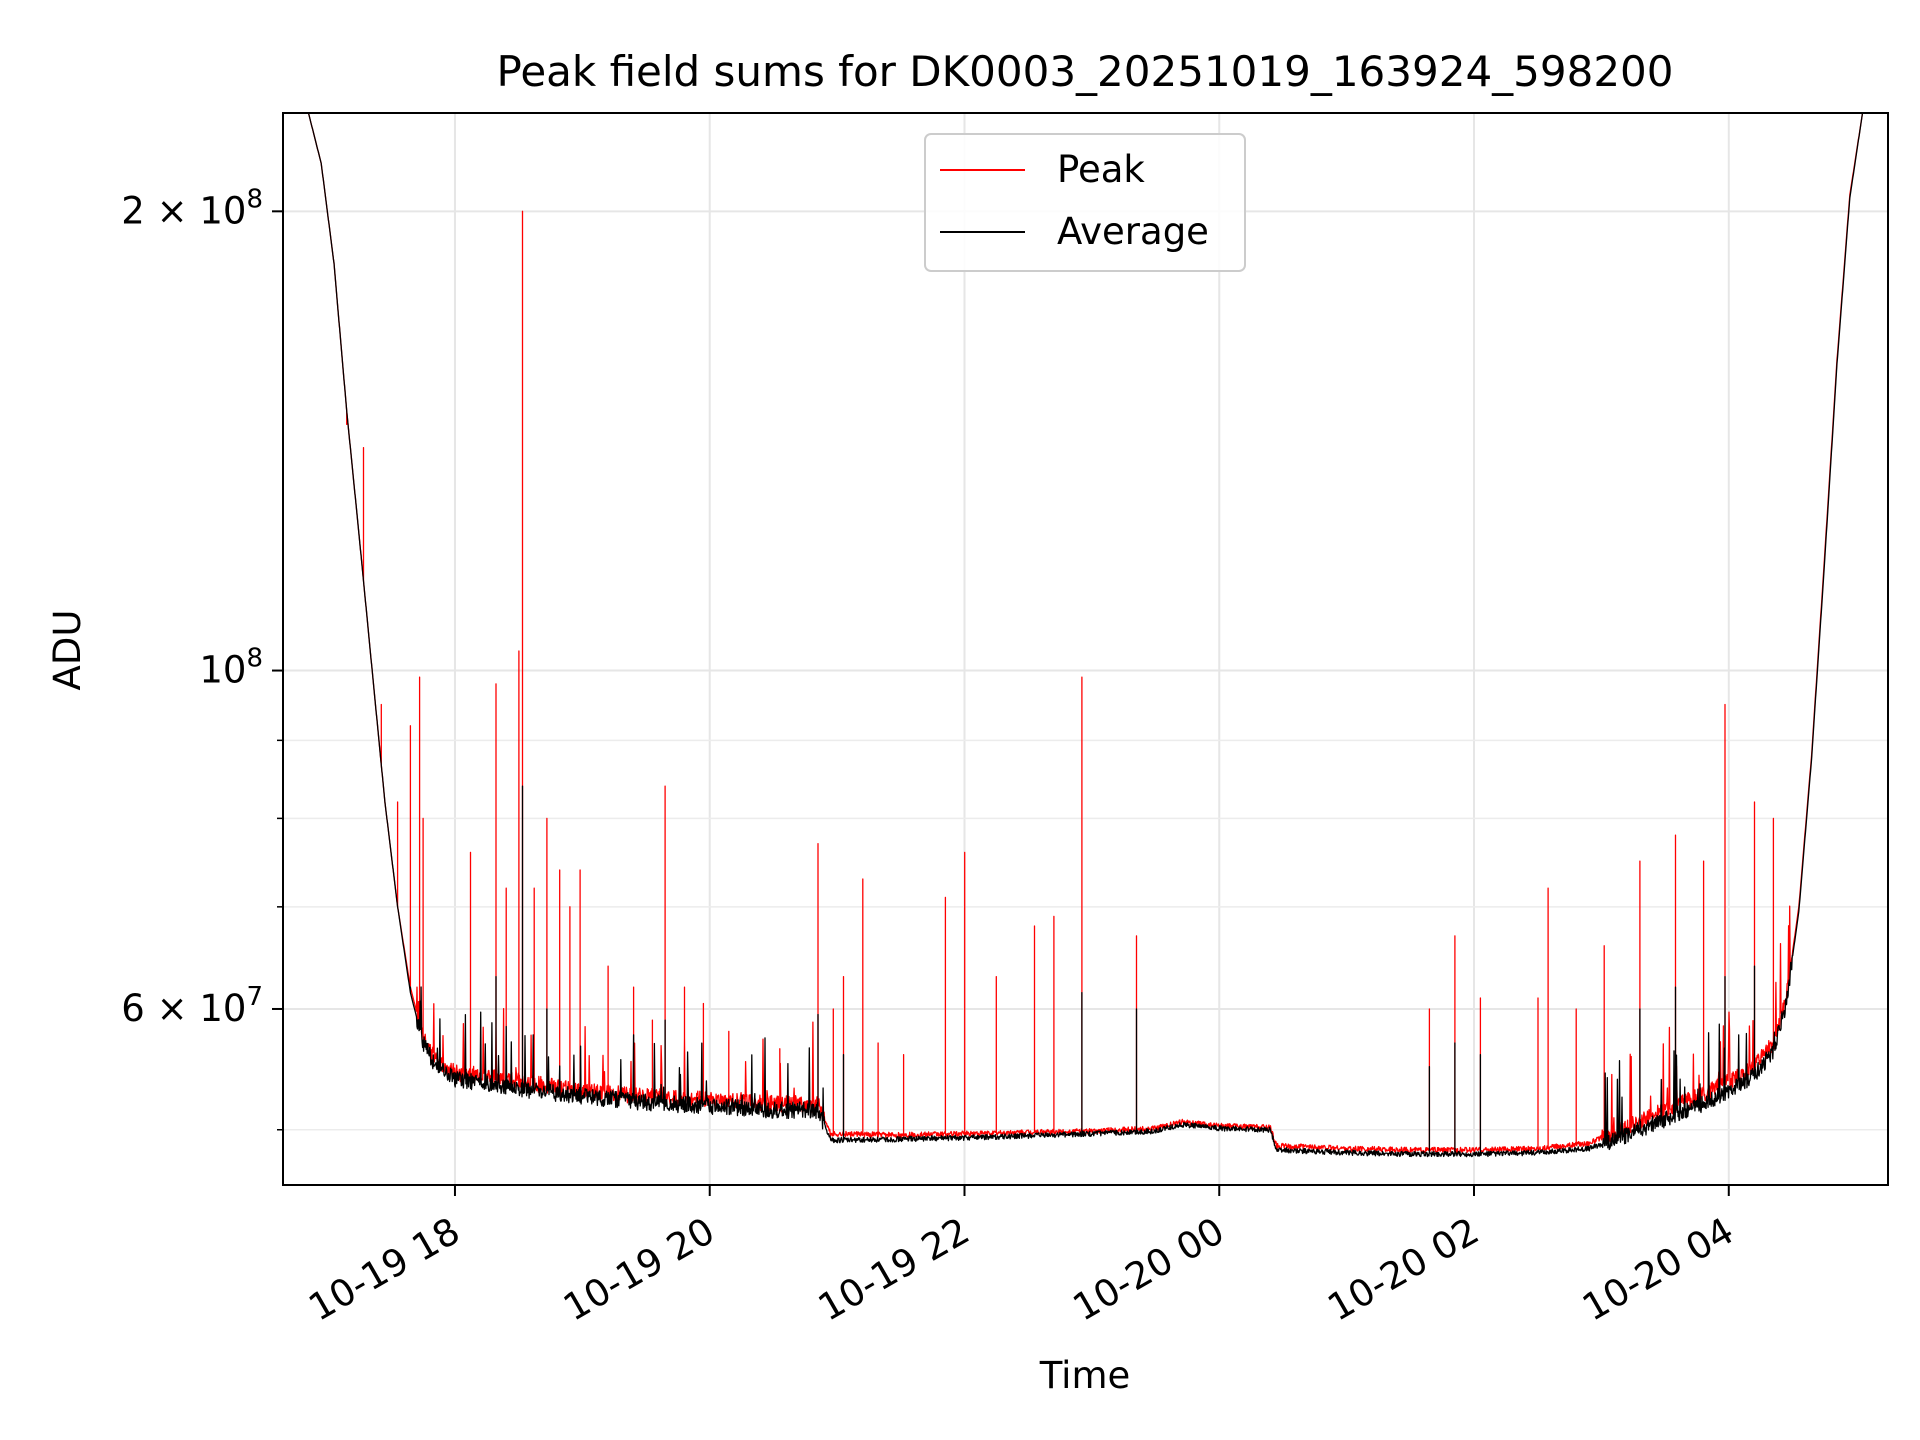 The width and height of the screenshot is (1920, 1440). I want to click on legend-label-average: Average, so click(1133, 231).